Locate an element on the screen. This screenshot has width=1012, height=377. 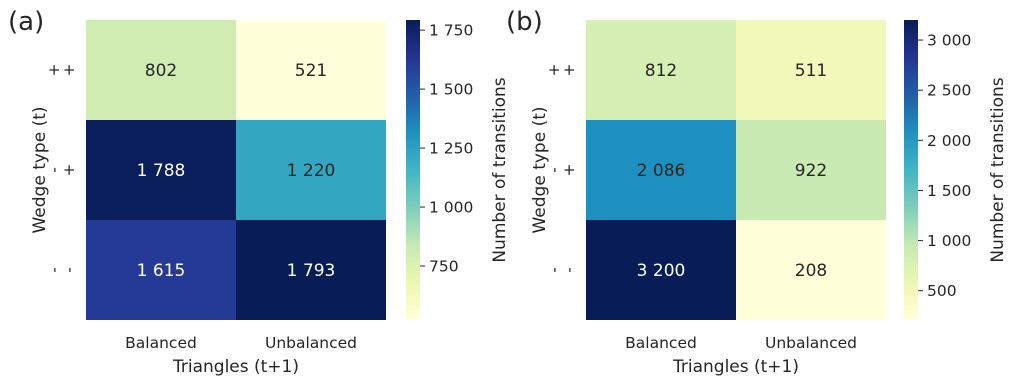
cell-value-label: 208 is located at coordinates (811, 271).